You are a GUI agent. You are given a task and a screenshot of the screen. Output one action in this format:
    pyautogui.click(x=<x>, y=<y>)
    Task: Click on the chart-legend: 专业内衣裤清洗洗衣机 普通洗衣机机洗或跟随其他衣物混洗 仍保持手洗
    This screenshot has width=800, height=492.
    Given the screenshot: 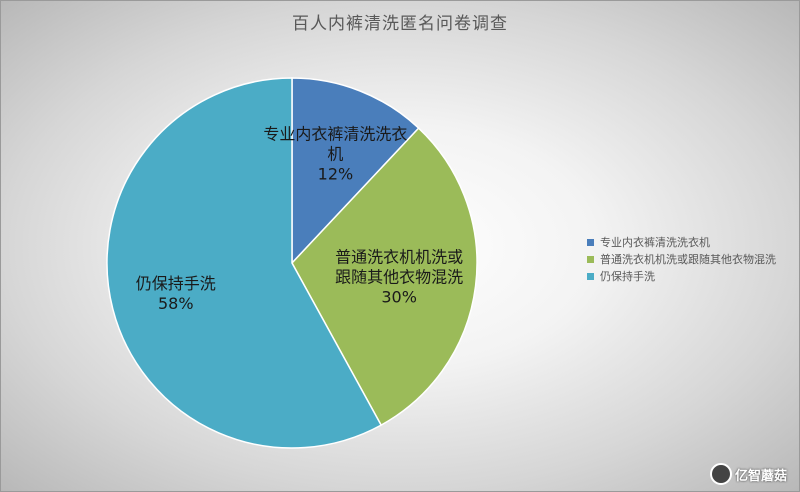 What is the action you would take?
    pyautogui.click(x=681, y=259)
    